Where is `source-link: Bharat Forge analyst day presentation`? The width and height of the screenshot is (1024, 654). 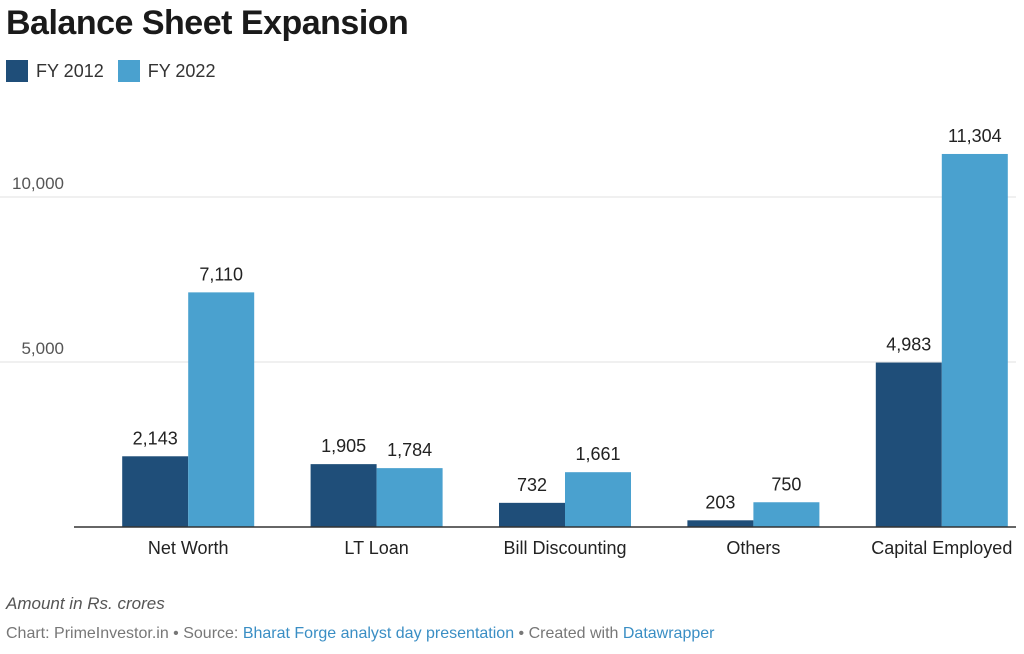
source-link: Bharat Forge analyst day presentation is located at coordinates (378, 633).